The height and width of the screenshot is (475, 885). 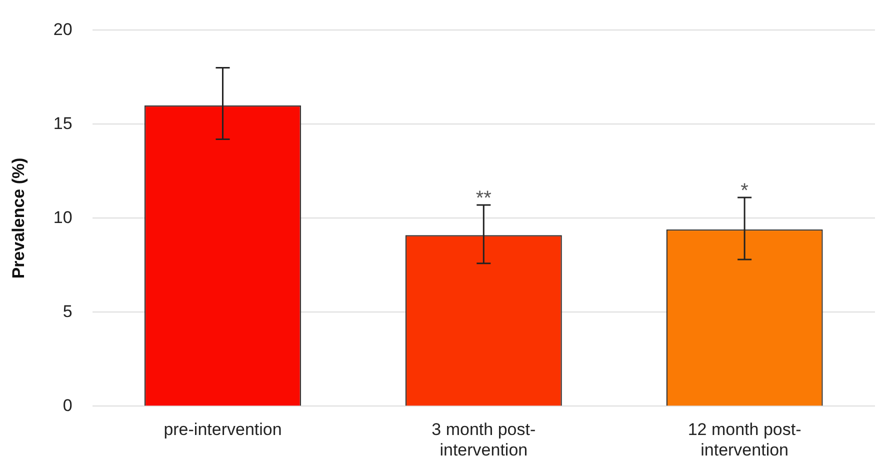 I want to click on y-axis-title: Prevalence (%), so click(x=18, y=218).